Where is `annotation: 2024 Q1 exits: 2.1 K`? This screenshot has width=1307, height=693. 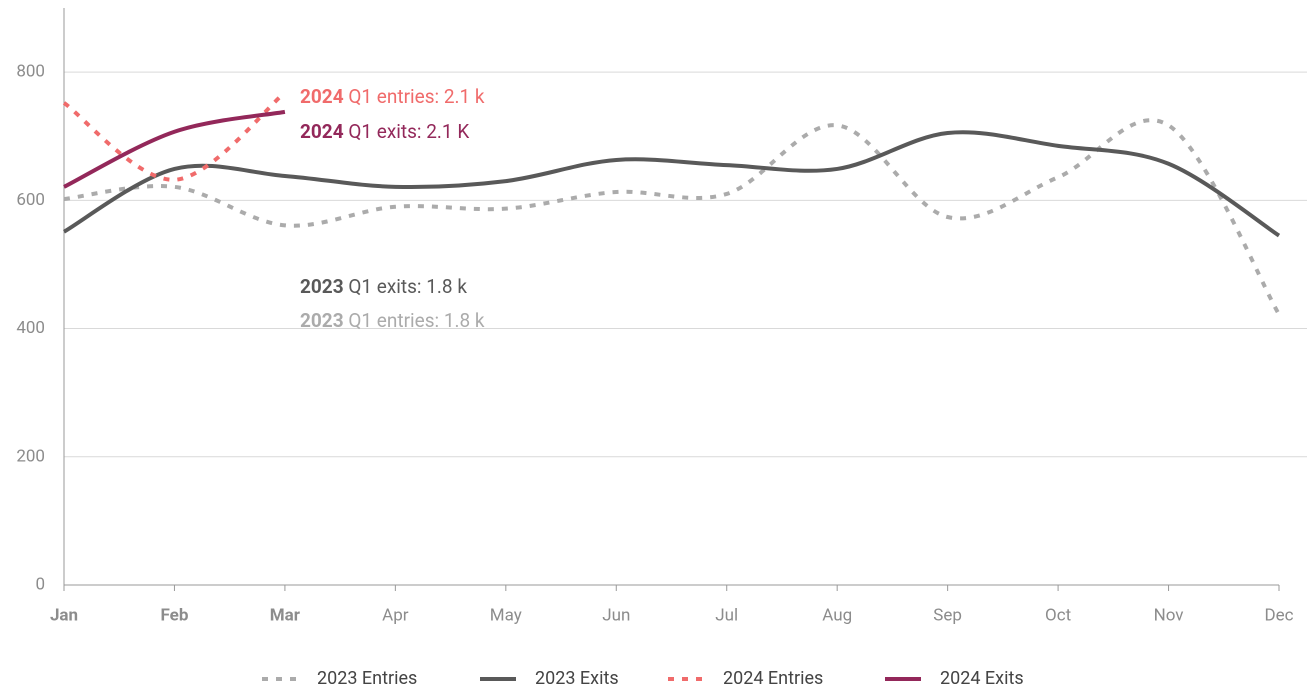
annotation: 2024 Q1 exits: 2.1 K is located at coordinates (384, 131).